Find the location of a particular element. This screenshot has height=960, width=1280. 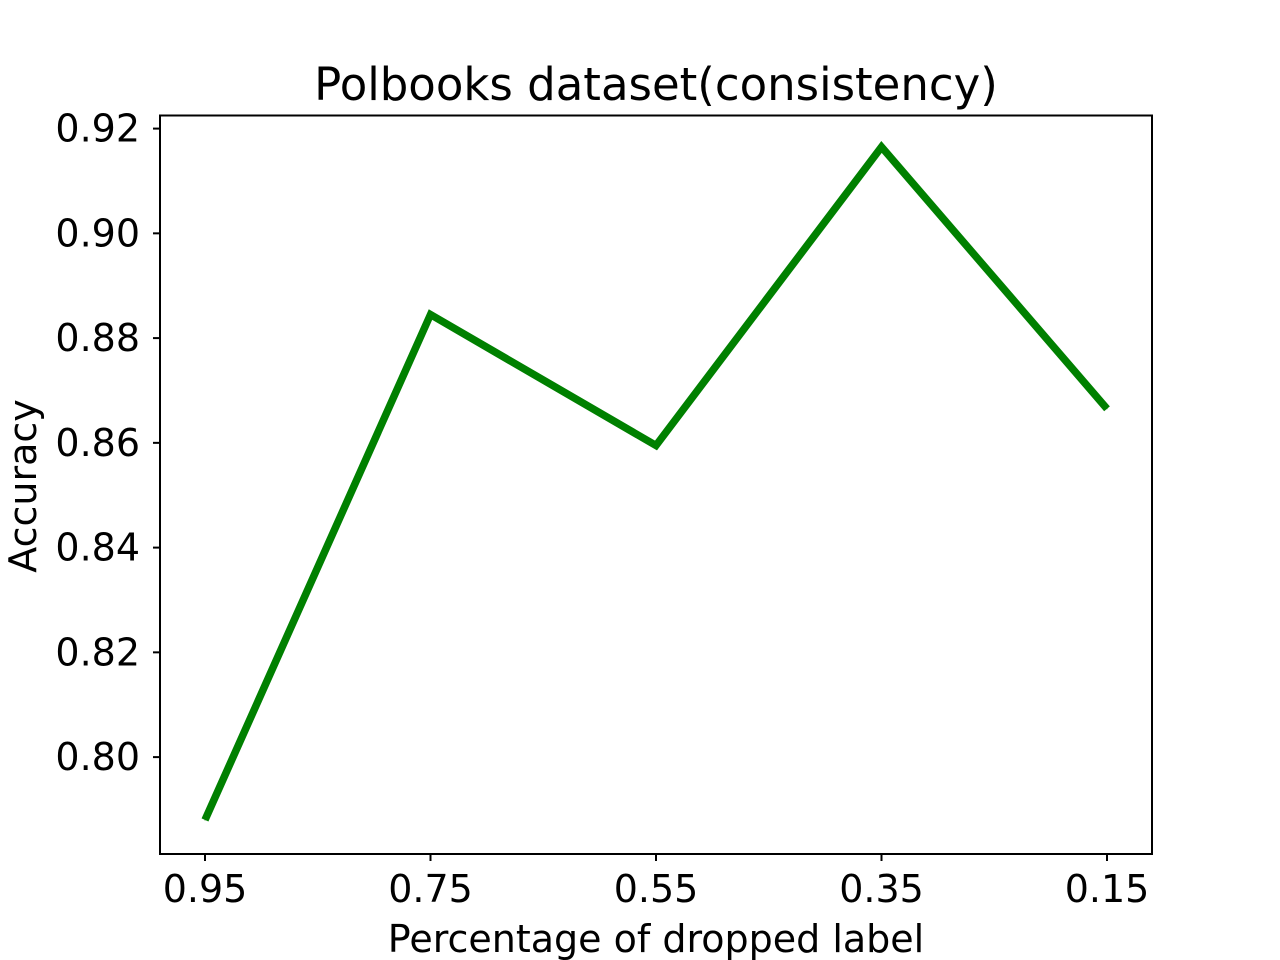

x-axis: 0.95 0.75 0.55 0.35 0.15 is located at coordinates (656, 882).